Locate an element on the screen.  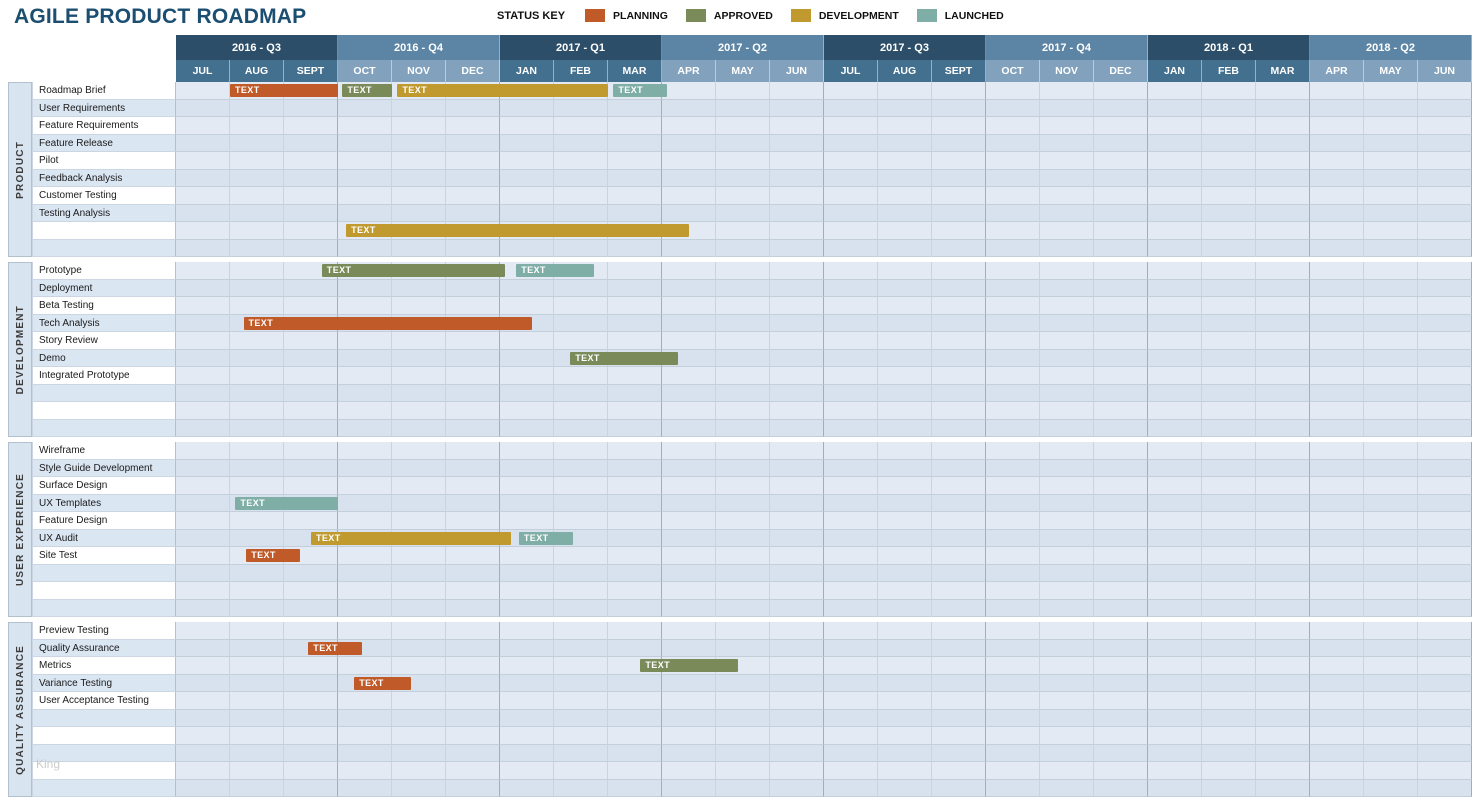
row-label: Feedback Analysis is located at coordinates (104, 178).